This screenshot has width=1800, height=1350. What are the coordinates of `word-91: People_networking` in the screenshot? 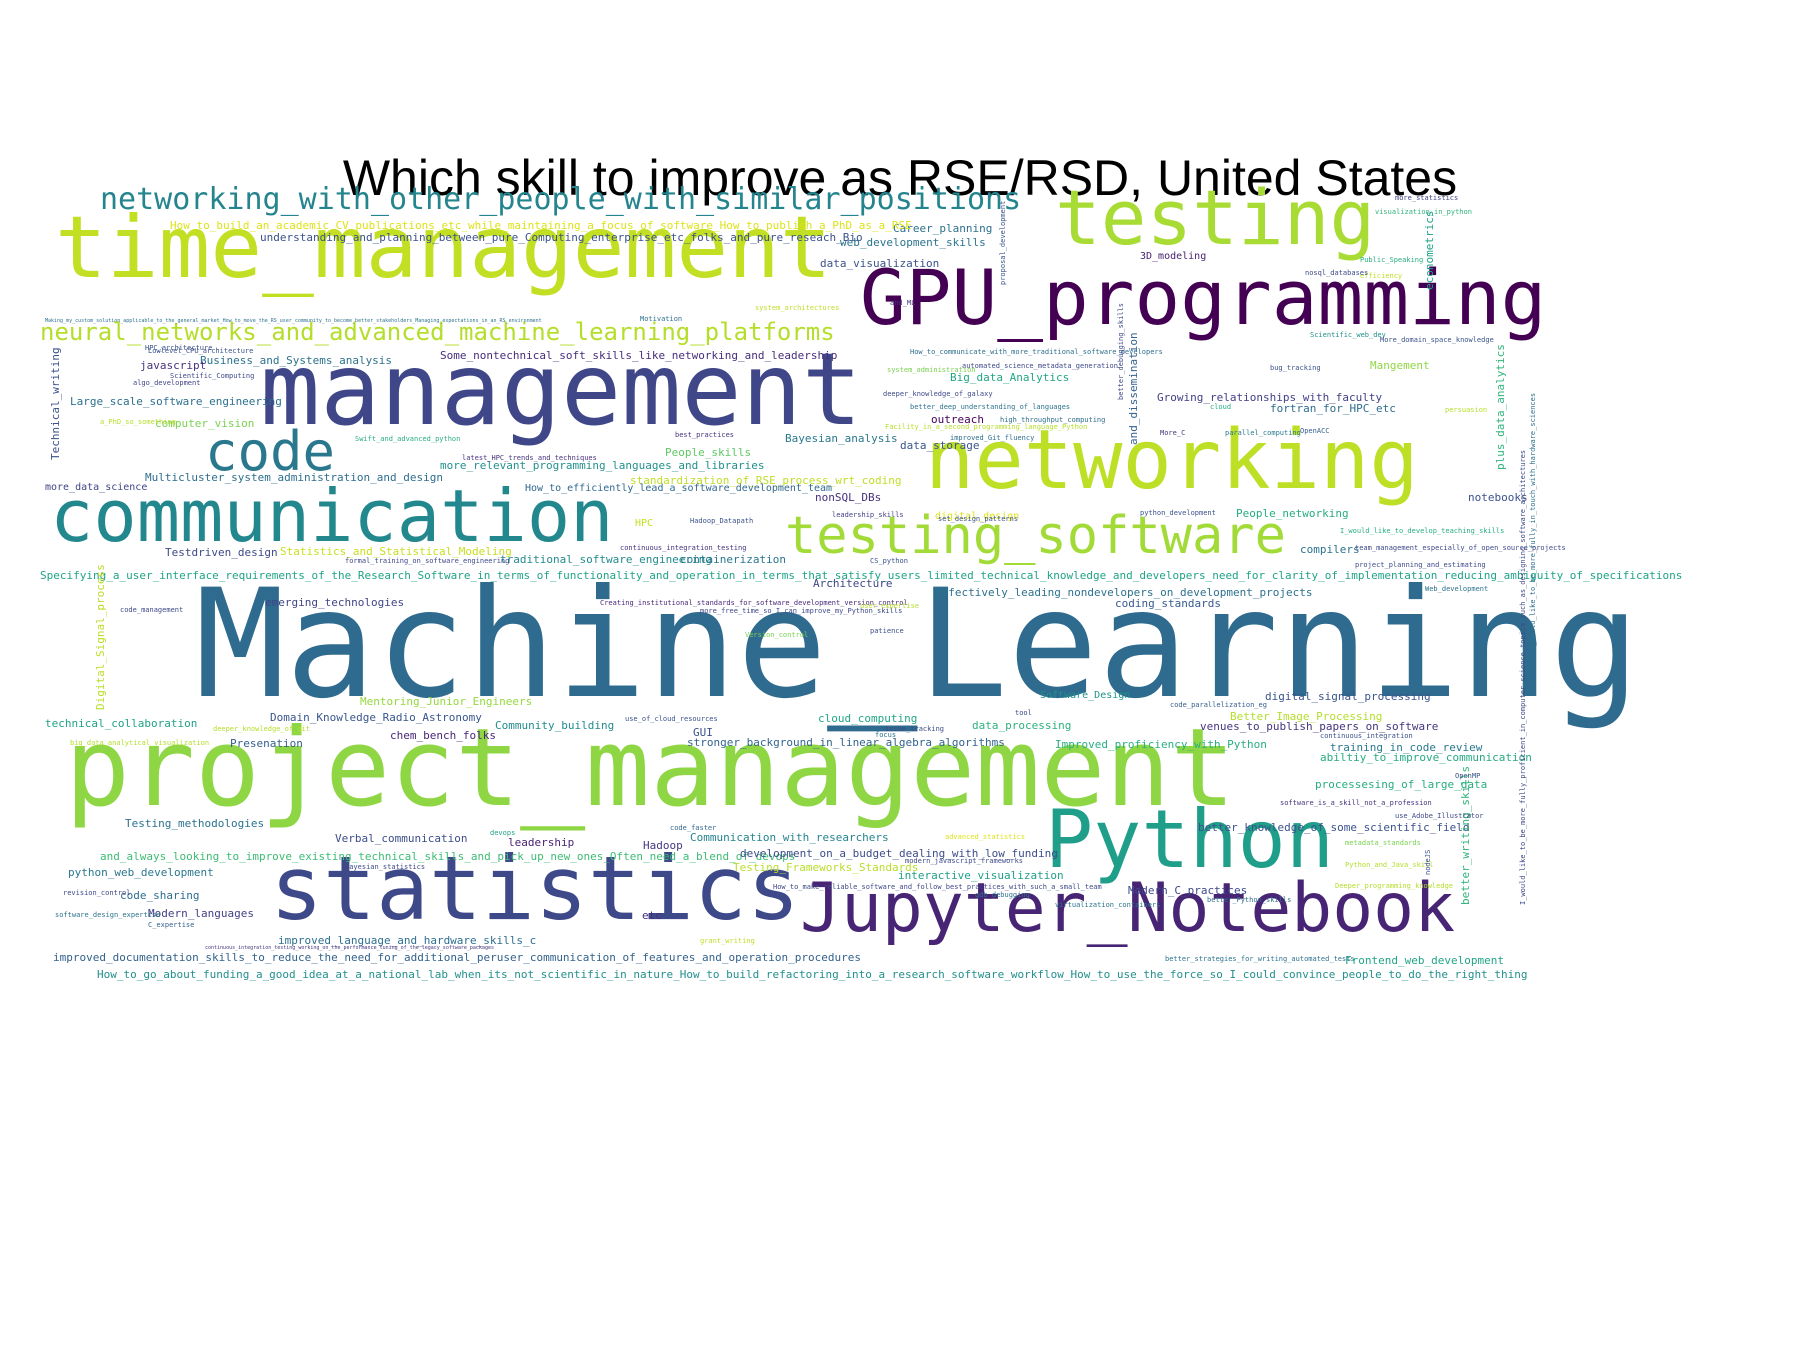 It's located at (1292, 513).